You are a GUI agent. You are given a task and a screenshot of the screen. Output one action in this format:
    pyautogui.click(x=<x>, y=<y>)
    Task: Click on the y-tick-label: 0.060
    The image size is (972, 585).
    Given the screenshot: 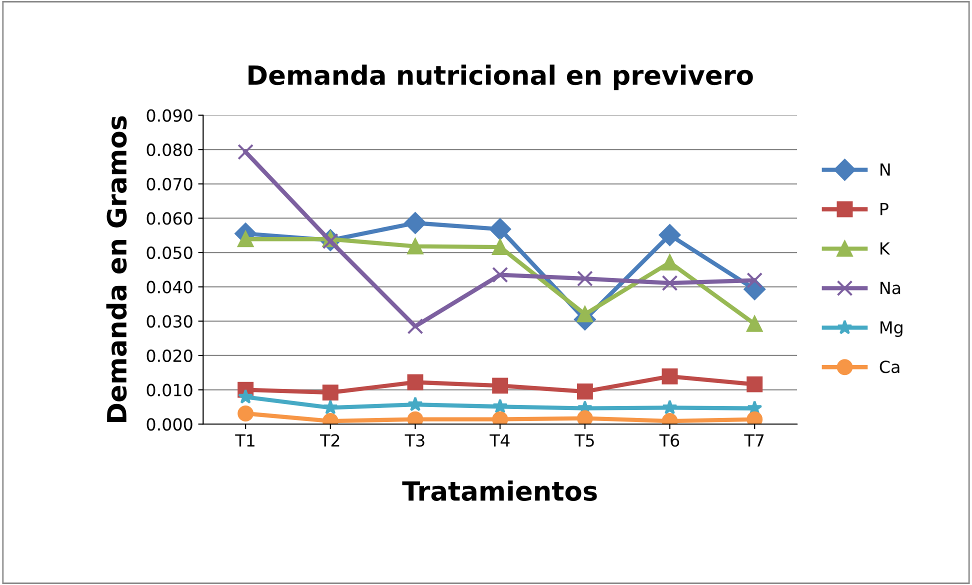 What is the action you would take?
    pyautogui.click(x=169, y=218)
    